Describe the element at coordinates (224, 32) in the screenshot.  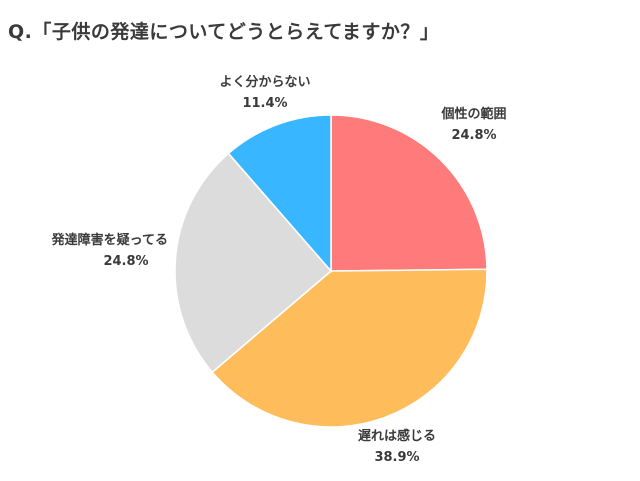
I see `chart-title: Q.「子供の発達についてどうとらえてますか？」` at that location.